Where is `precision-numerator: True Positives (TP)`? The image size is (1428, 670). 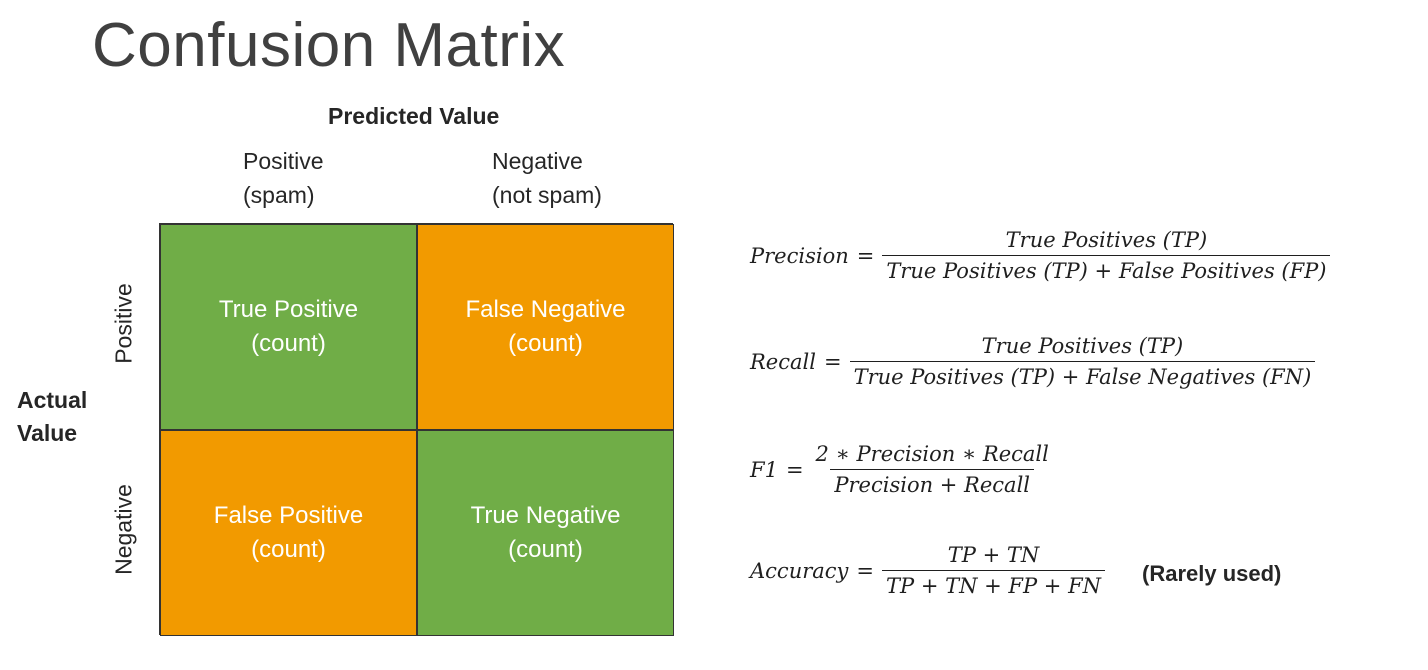
precision-numerator: True Positives (TP) is located at coordinates (1106, 240).